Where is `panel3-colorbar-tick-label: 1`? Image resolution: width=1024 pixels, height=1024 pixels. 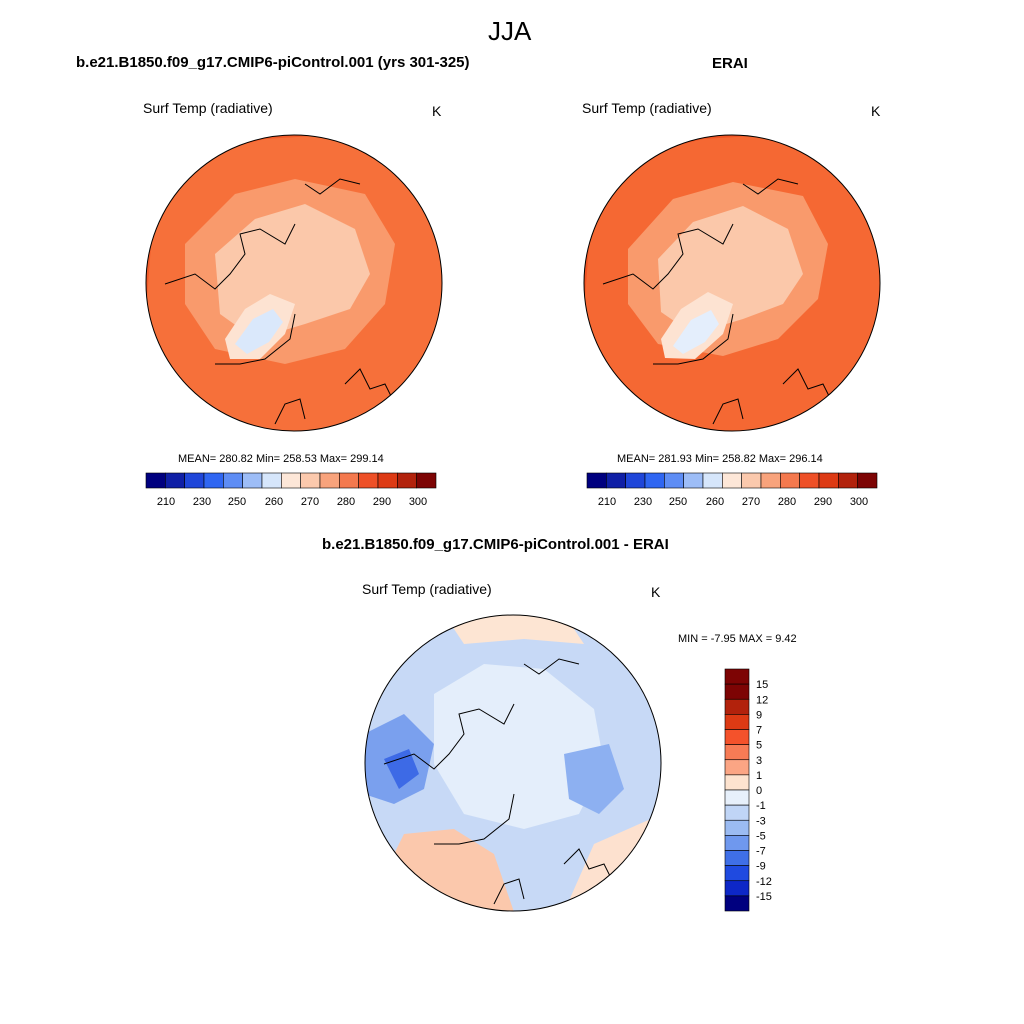 panel3-colorbar-tick-label: 1 is located at coordinates (759, 776).